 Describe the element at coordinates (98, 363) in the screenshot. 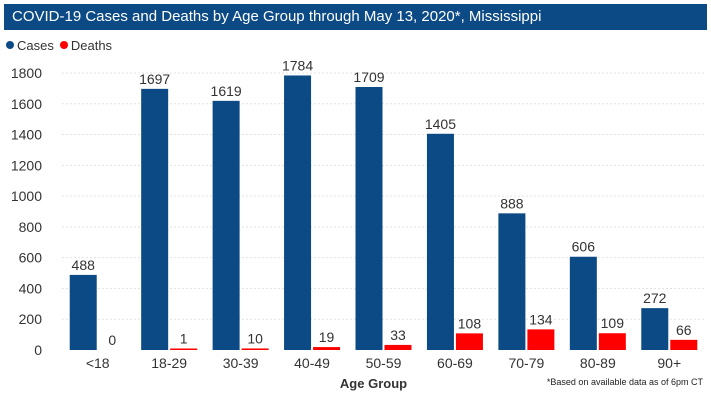

I see `x-tick-label: <18` at that location.